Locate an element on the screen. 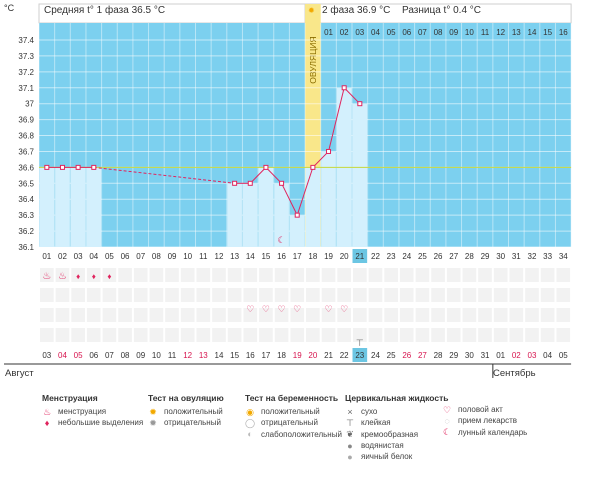 Image resolution: width=600 pixels, height=482 pixels. ovulation-sun-icon: ✹ is located at coordinates (311, 10).